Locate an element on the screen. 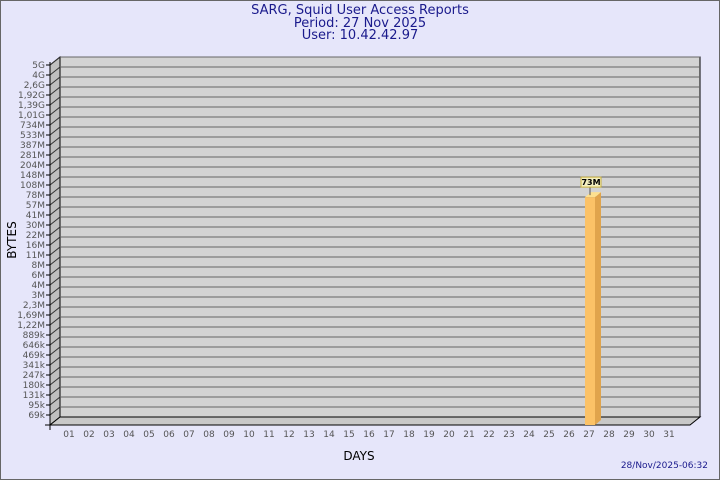 The image size is (720, 480). x-tick-label: 16 is located at coordinates (369, 435).